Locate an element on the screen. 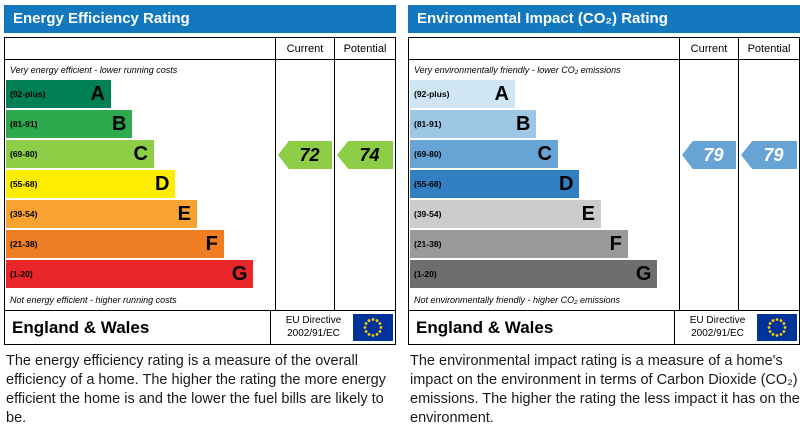  current-rating-value: 79 is located at coordinates (713, 154).